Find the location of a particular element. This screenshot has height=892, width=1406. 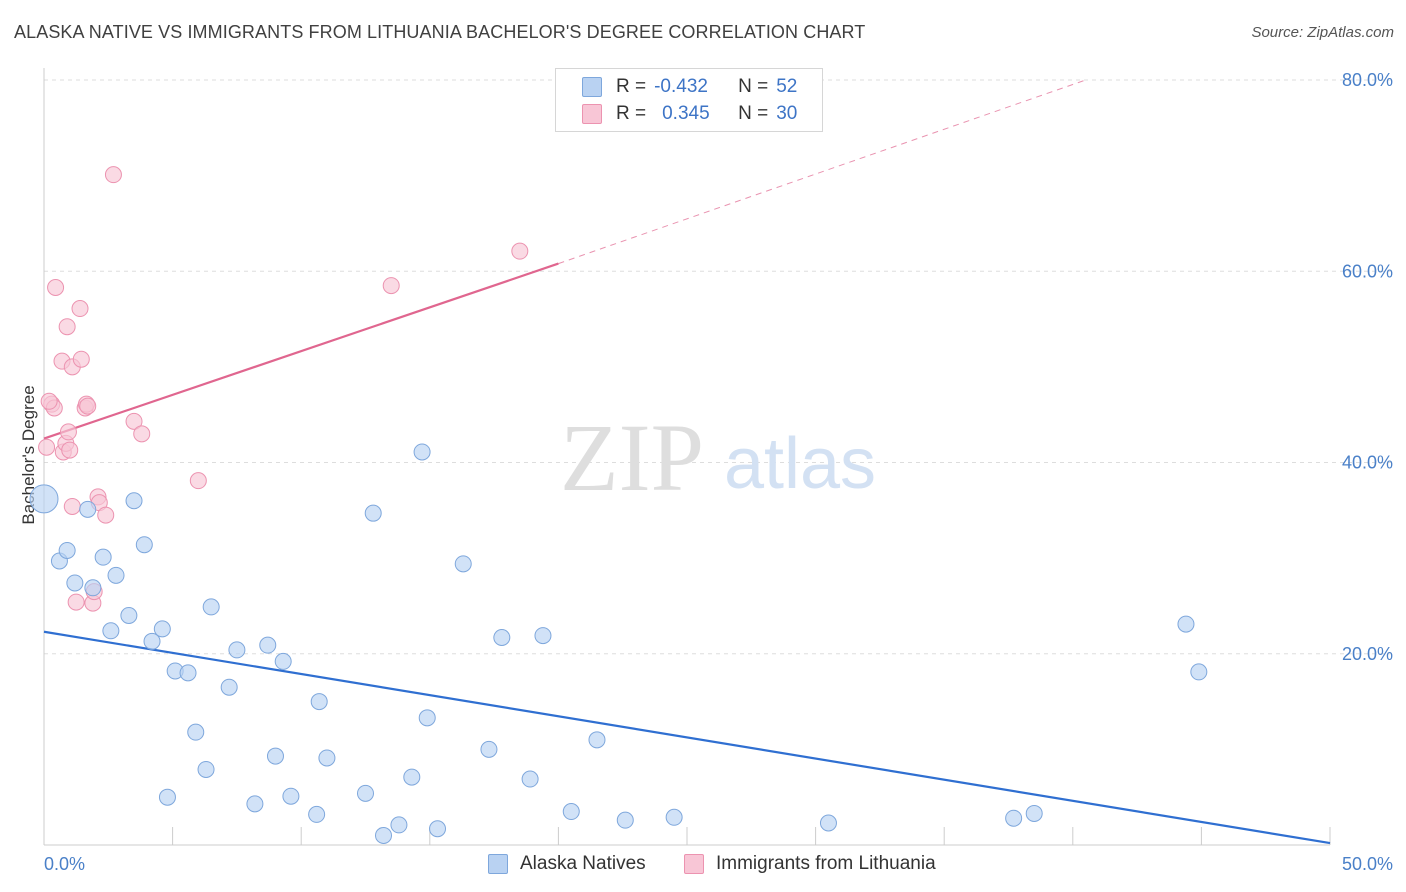

bottom-legend-lithuania: Immigrants from Lithuania is located at coordinates (810, 864).